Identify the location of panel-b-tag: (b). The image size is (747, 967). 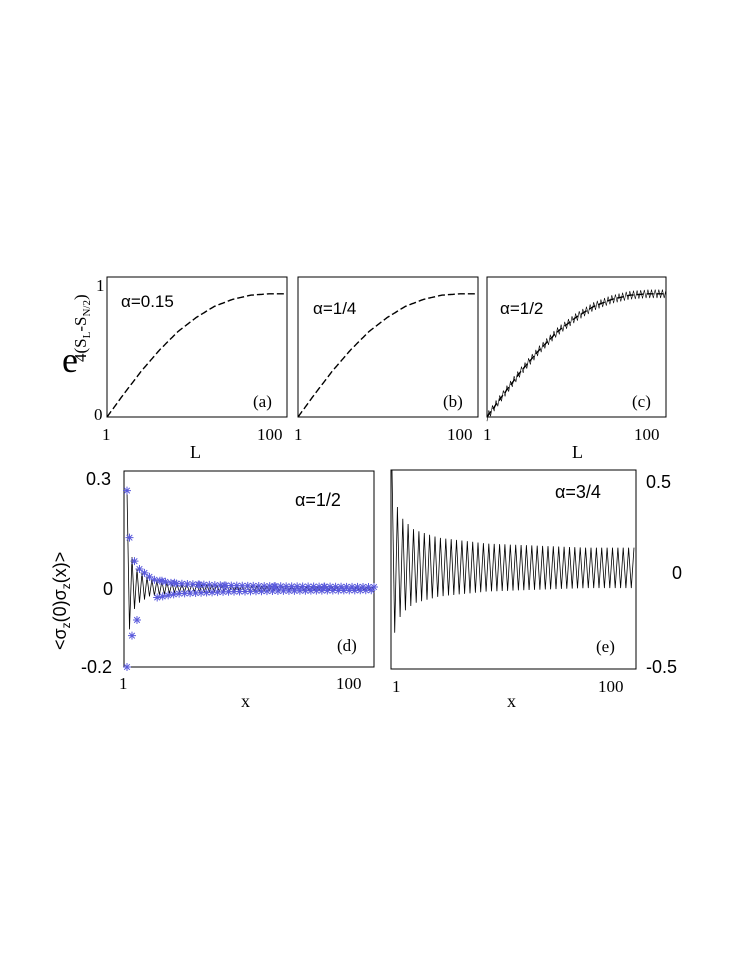
(453, 401).